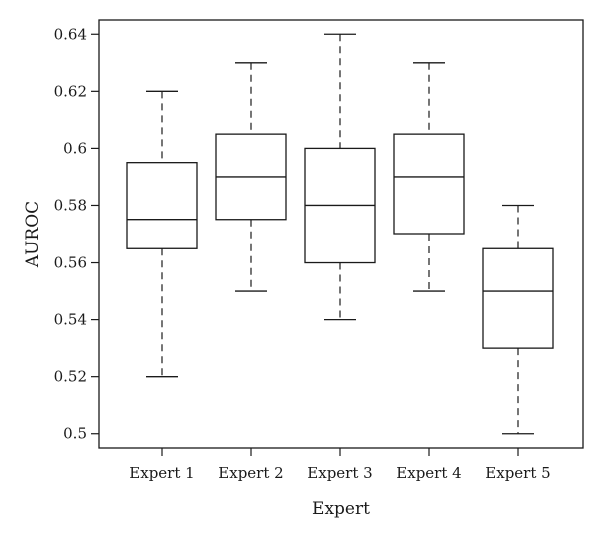 The image size is (600, 539). What do you see at coordinates (70, 320) in the screenshot?
I see `y-tick-label: 0.54` at bounding box center [70, 320].